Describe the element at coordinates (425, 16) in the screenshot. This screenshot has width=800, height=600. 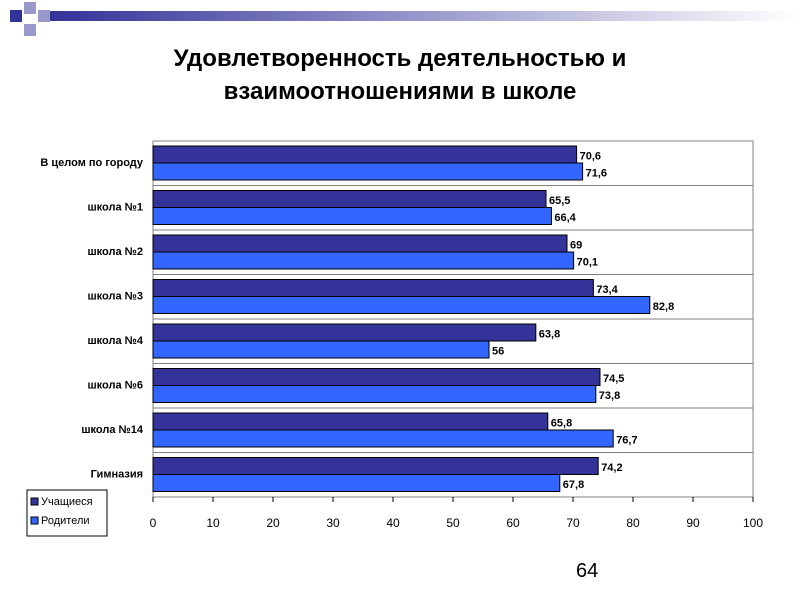
I see `decor-bar` at that location.